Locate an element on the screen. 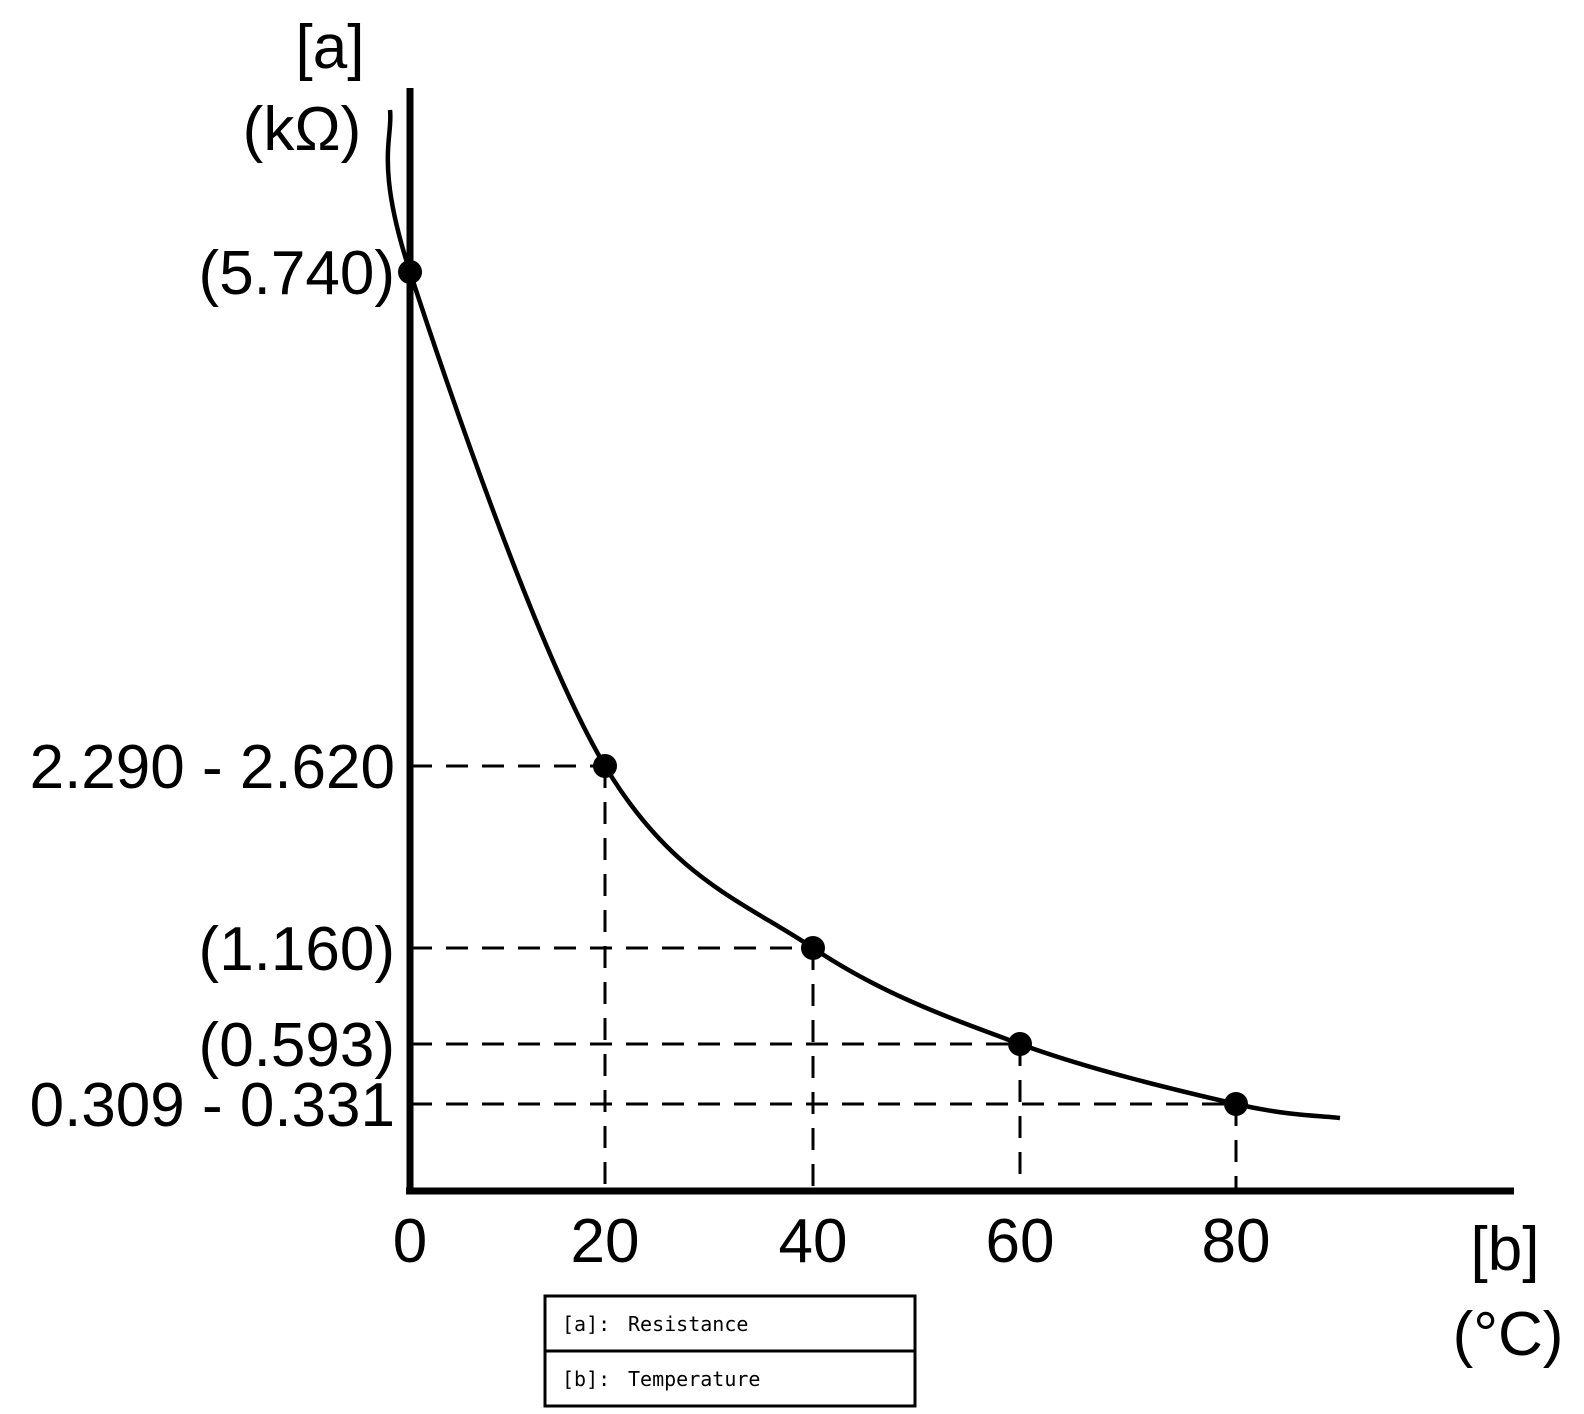 This screenshot has height=1414, width=1584. x-axis-label: [b] is located at coordinates (1505, 1249).